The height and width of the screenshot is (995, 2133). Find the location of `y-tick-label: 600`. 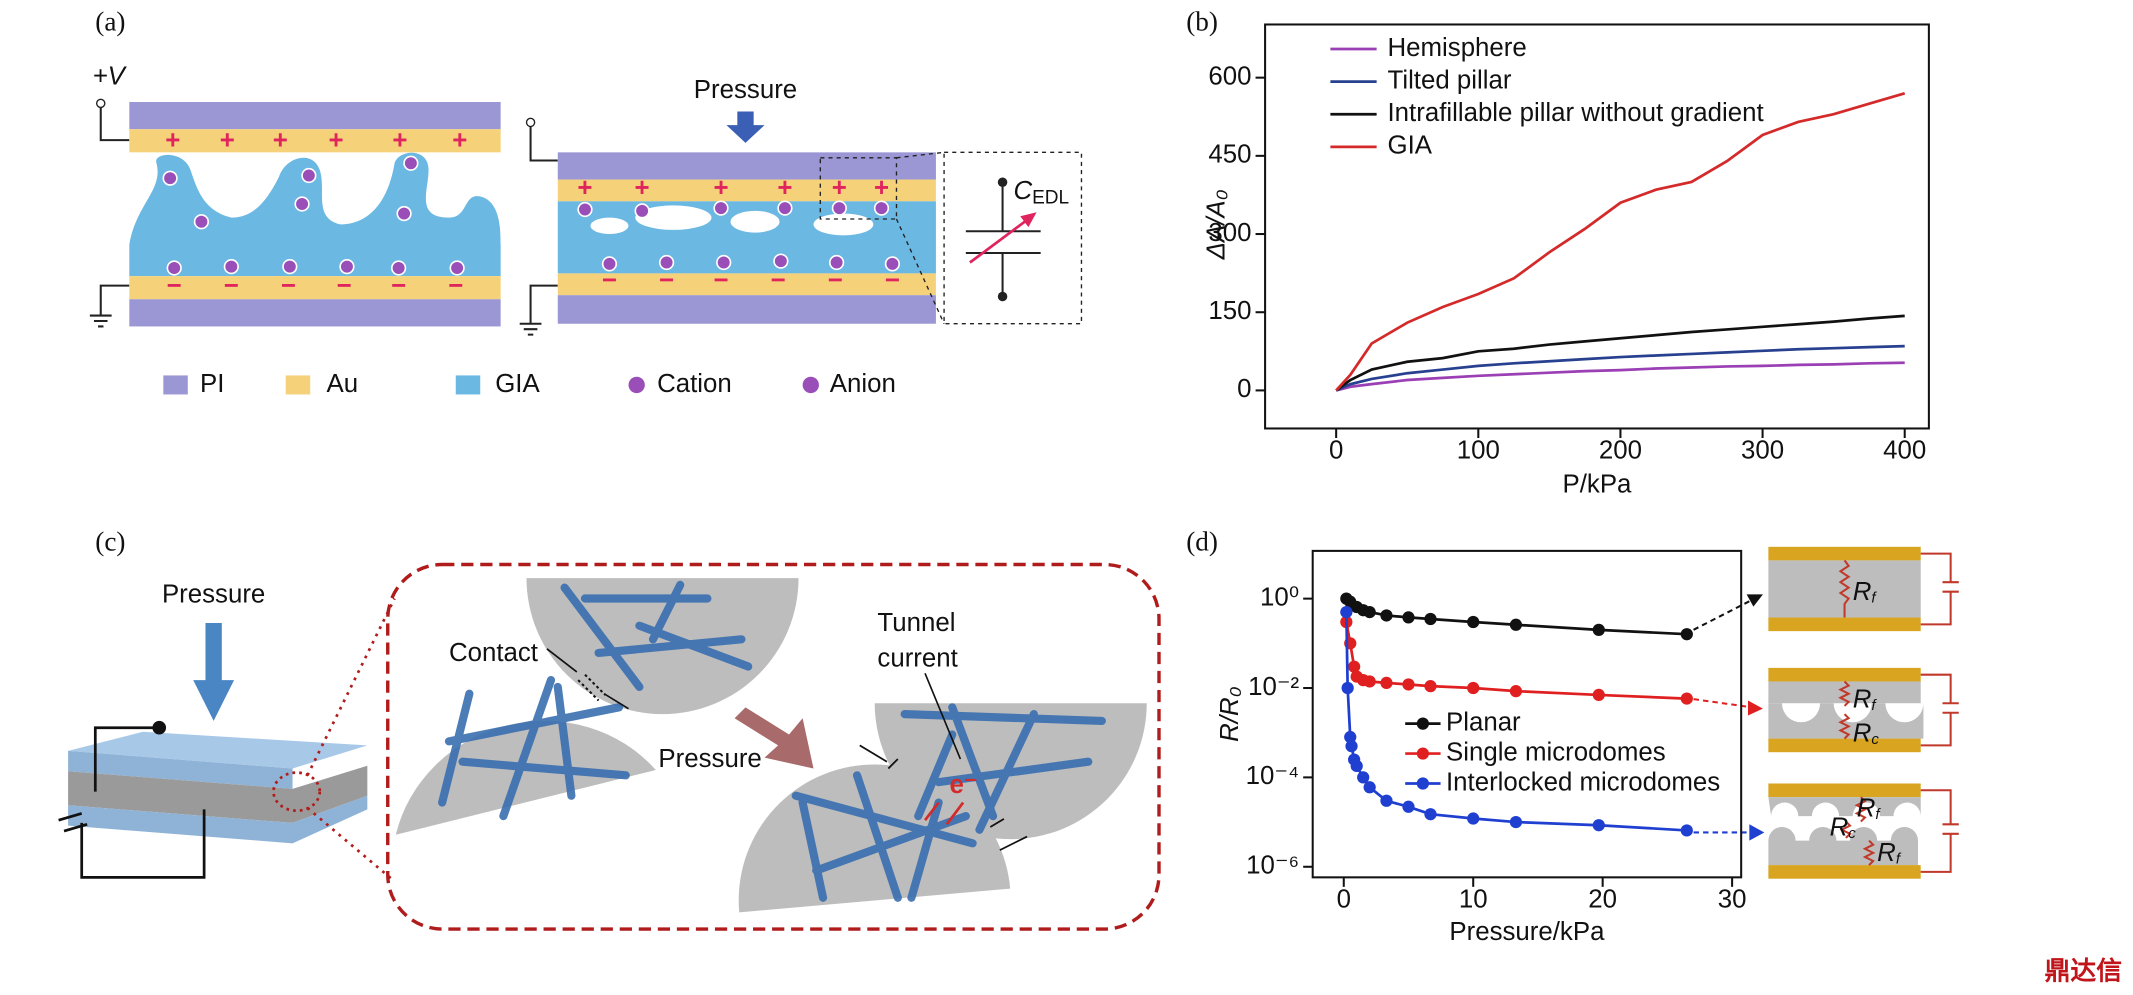

y-tick-label: 600 is located at coordinates (1229, 76).